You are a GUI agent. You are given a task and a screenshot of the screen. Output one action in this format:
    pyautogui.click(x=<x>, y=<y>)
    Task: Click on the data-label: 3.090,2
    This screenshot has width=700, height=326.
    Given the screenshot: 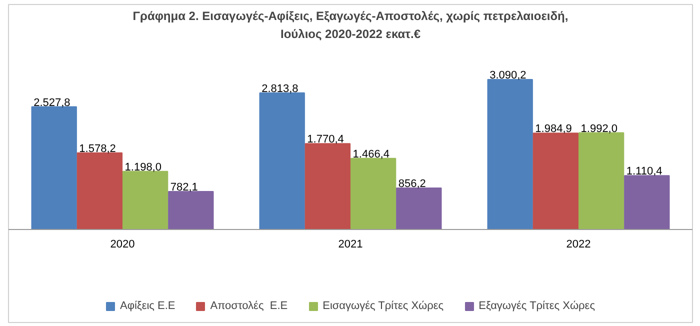 What is the action you would take?
    pyautogui.click(x=508, y=76)
    